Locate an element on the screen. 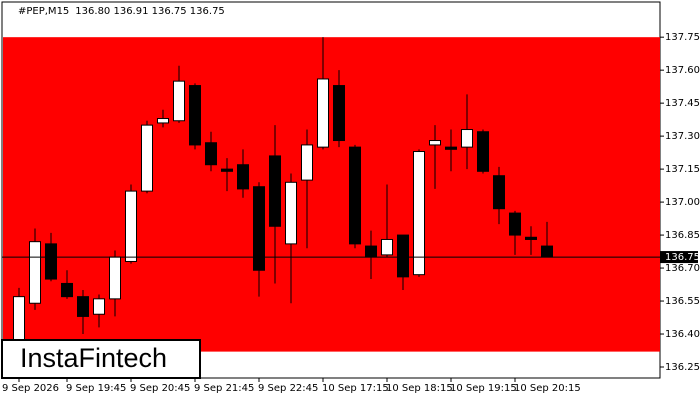 This screenshot has width=700, height=400. x-tick-label: 9 Sep 21:45 is located at coordinates (224, 388).